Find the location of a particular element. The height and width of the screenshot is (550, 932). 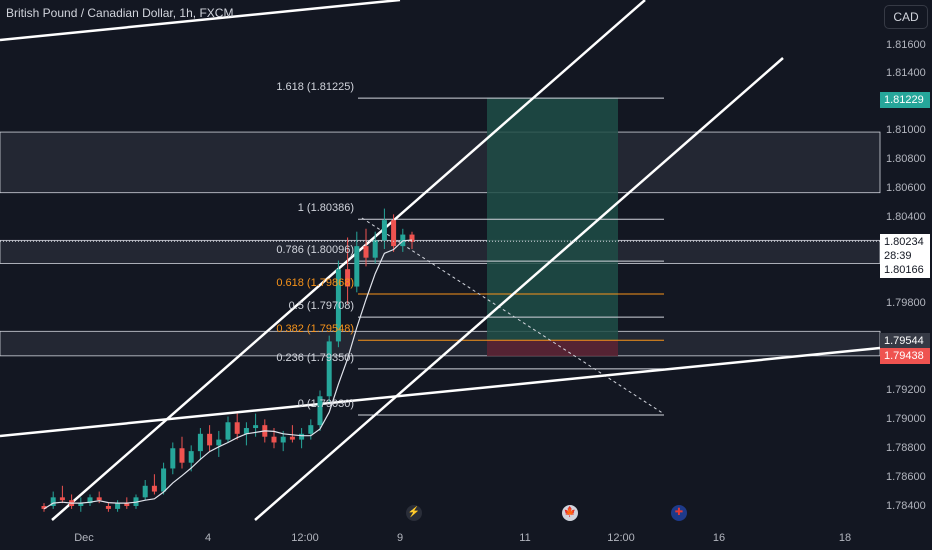

price-tick: 1.78400 is located at coordinates (906, 506).